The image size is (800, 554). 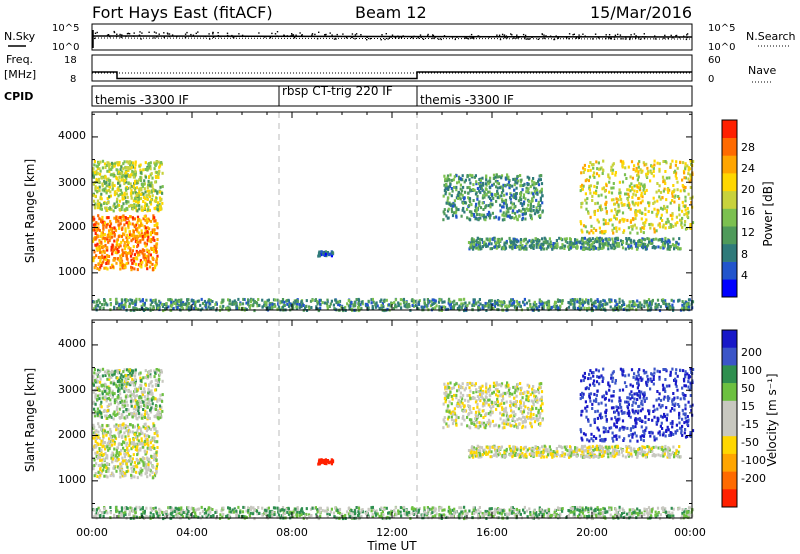 What do you see at coordinates (729, 288) in the screenshot?
I see `power-colorbar-cell` at bounding box center [729, 288].